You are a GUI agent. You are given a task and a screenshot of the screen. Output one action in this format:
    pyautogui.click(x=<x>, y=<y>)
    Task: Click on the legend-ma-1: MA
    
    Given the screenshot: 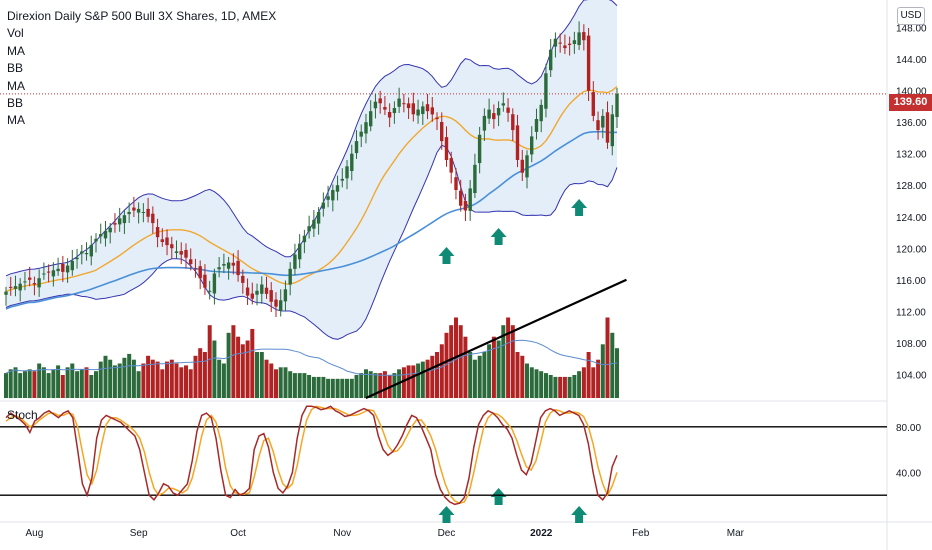 What is the action you would take?
    pyautogui.click(x=16, y=50)
    